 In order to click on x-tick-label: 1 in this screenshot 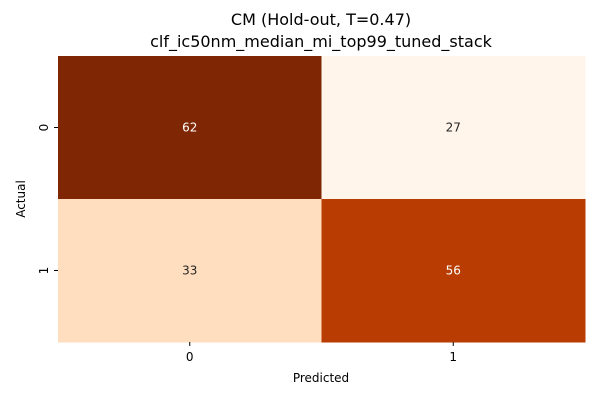, I will do `click(453, 357)`.